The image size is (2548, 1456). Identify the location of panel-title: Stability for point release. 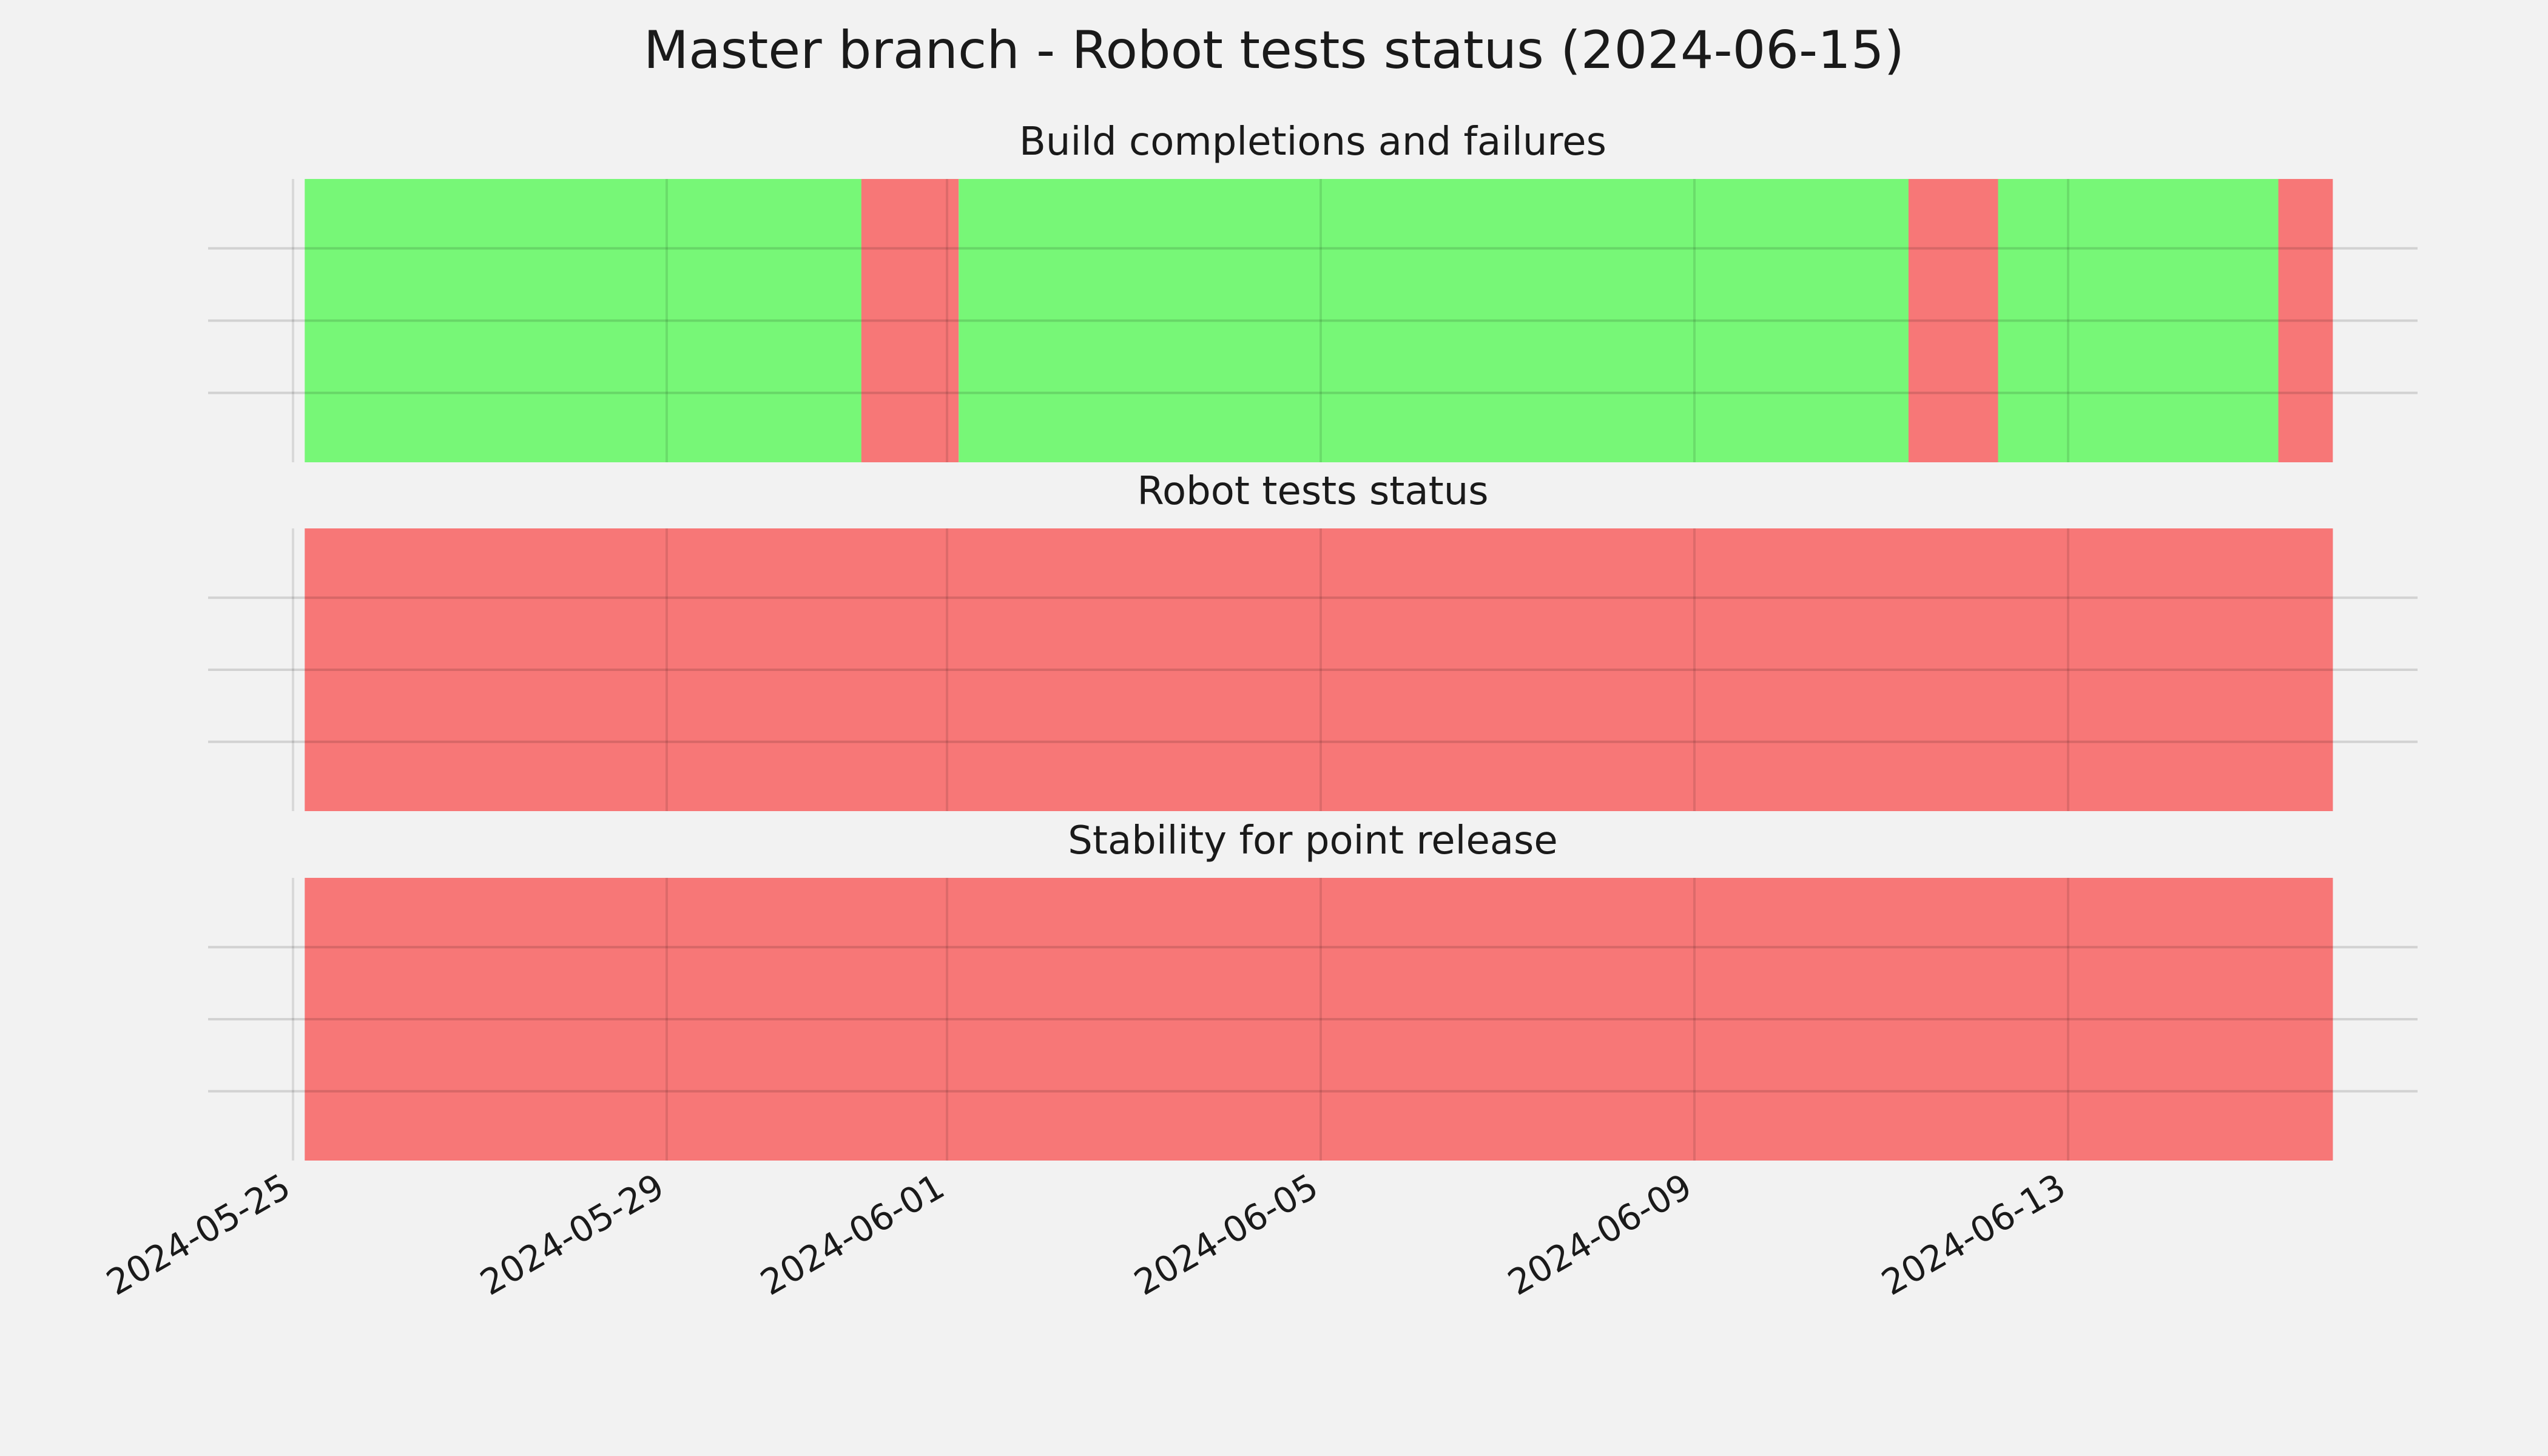
(1313, 840).